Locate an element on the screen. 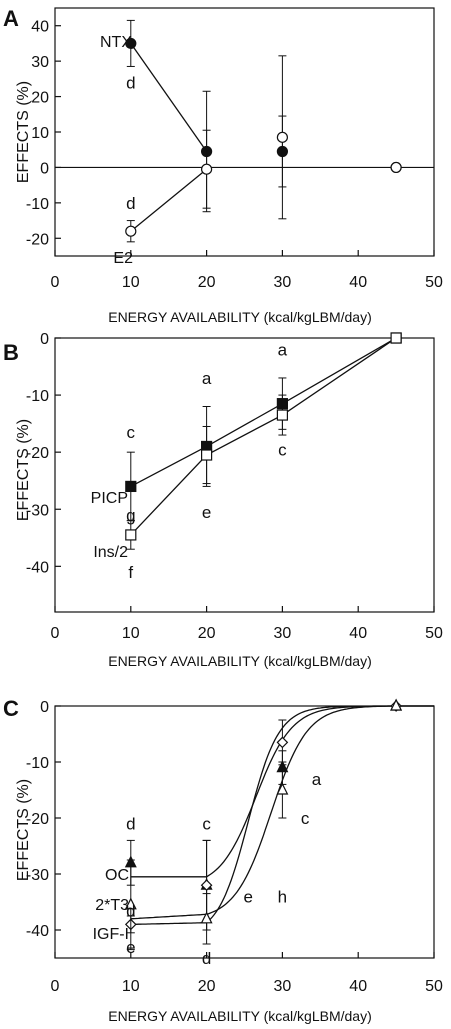 This screenshot has width=451, height=1029. panel-b-xtick-label: 50 is located at coordinates (434, 633).